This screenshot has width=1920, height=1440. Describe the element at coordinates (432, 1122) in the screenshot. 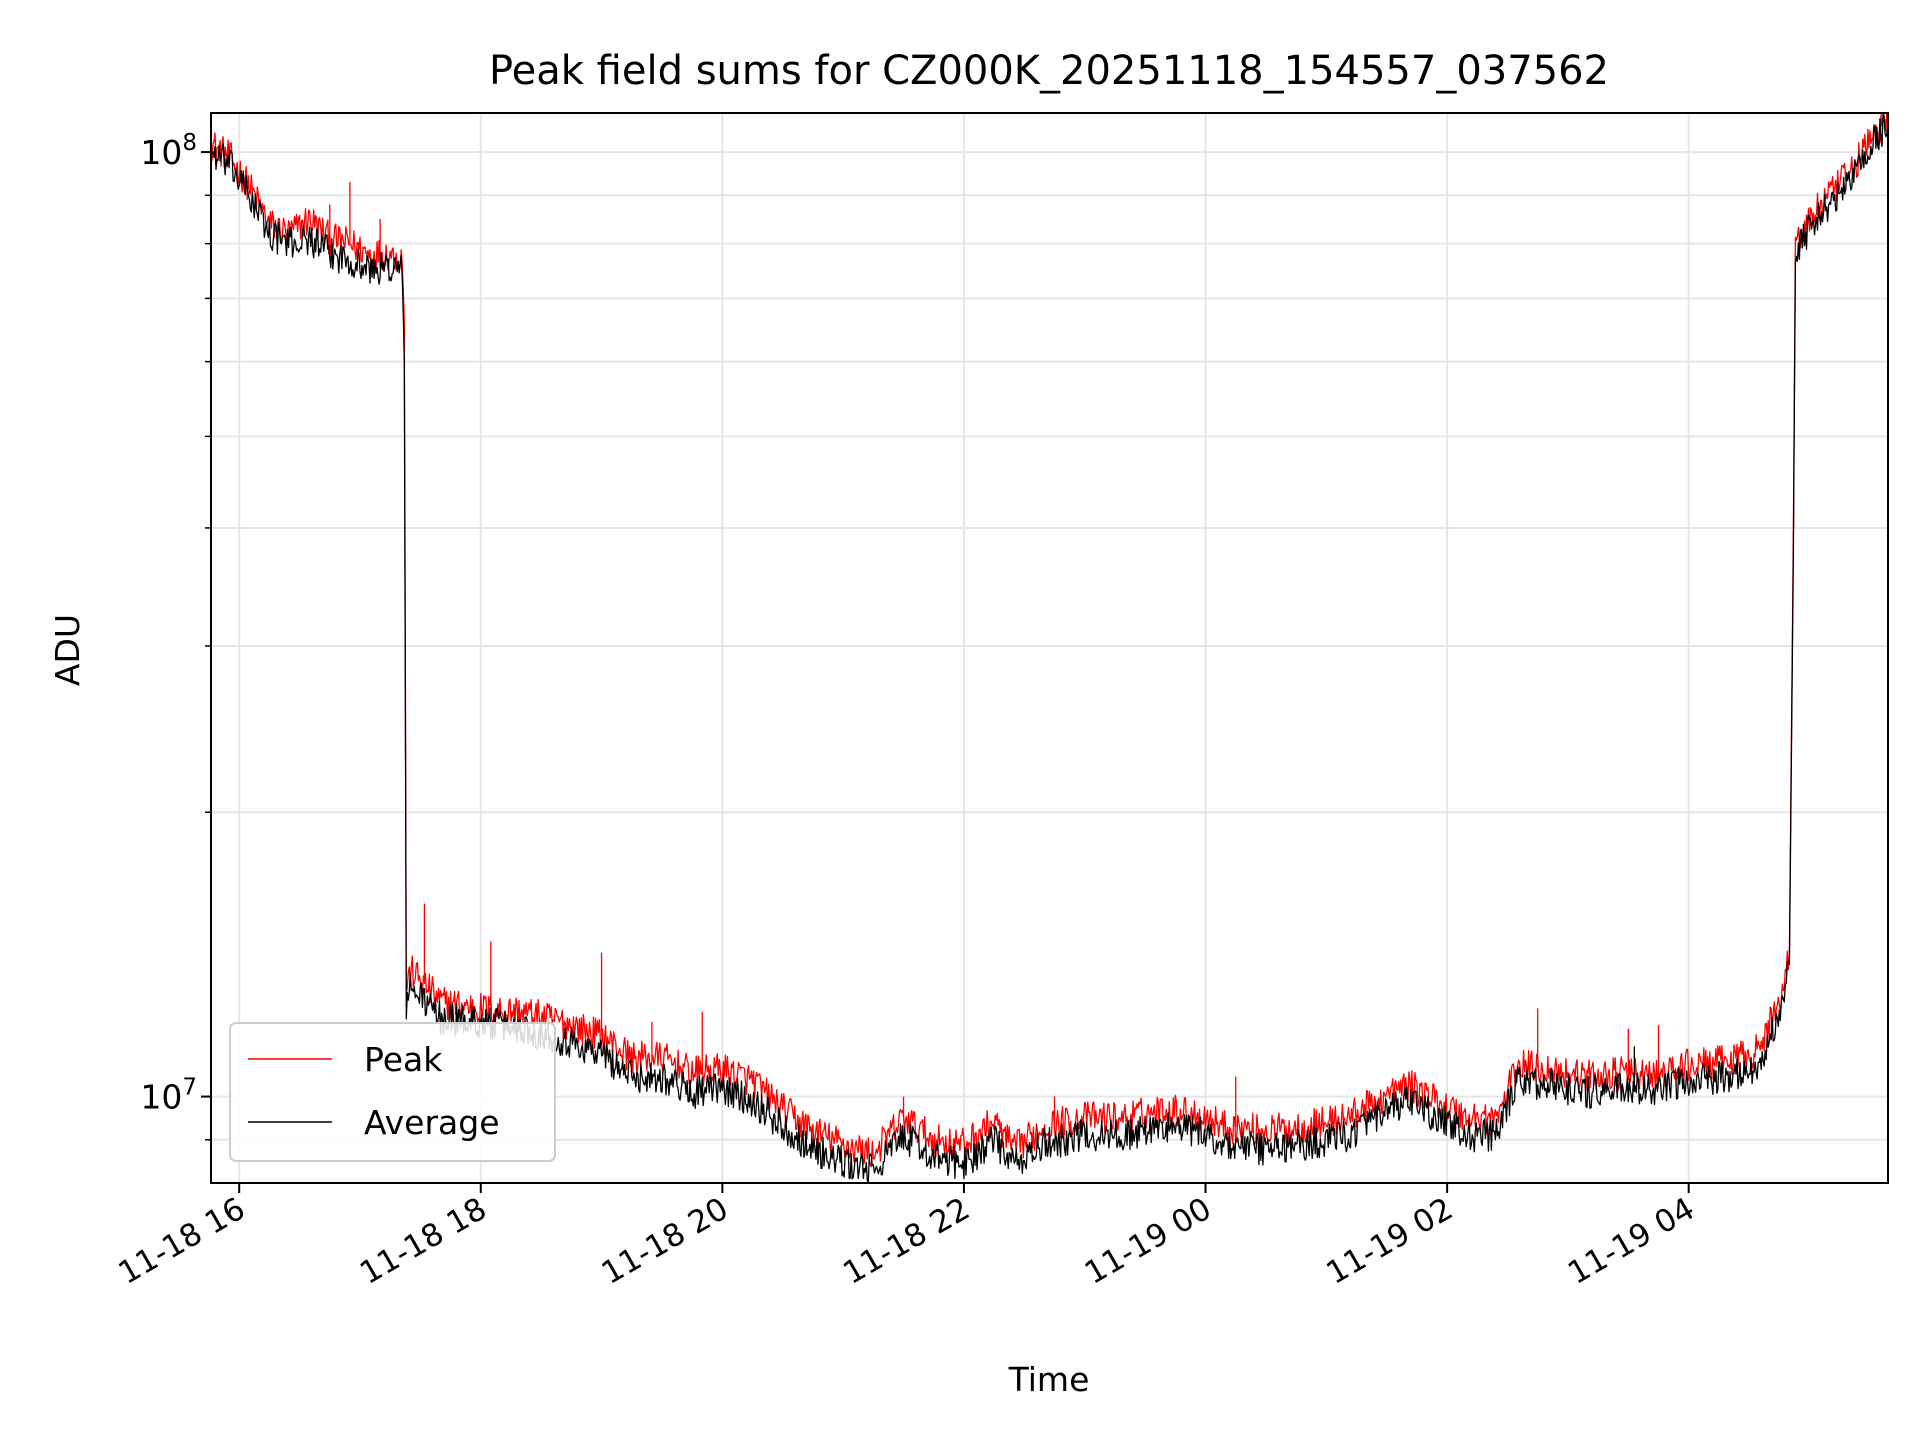

I see `legend-average-label: Average` at that location.